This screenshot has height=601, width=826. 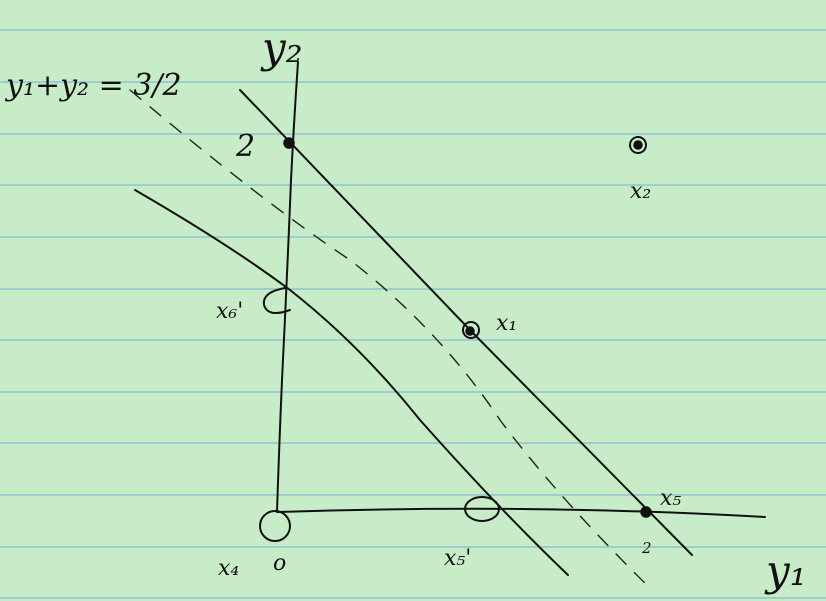 I want to click on point-x1: x₁, so click(x=489, y=325).